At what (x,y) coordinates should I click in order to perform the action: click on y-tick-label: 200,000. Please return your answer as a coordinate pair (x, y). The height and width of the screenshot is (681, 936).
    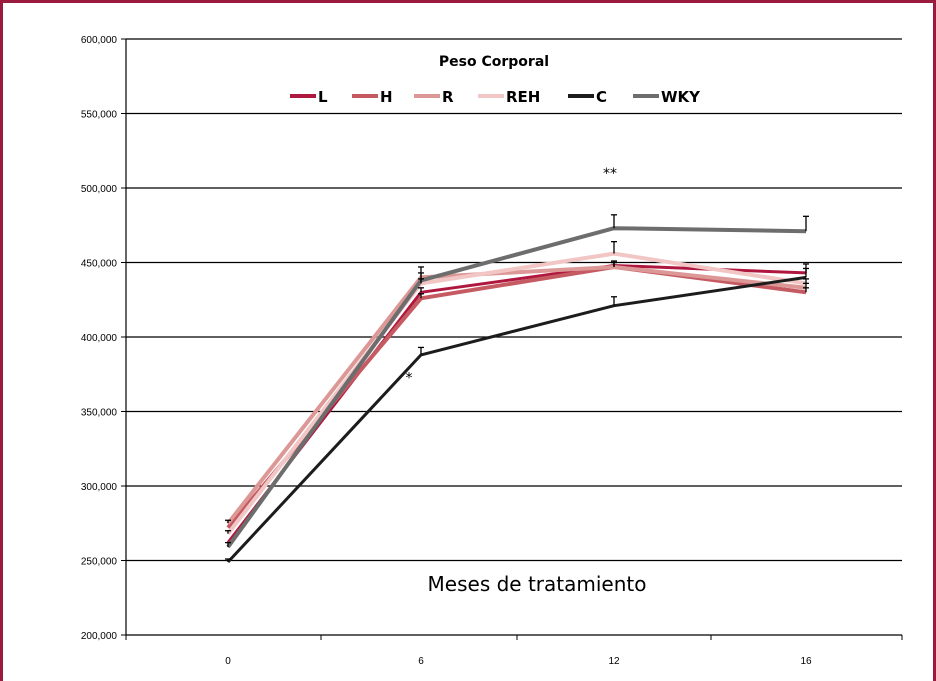
    Looking at the image, I should click on (99, 636).